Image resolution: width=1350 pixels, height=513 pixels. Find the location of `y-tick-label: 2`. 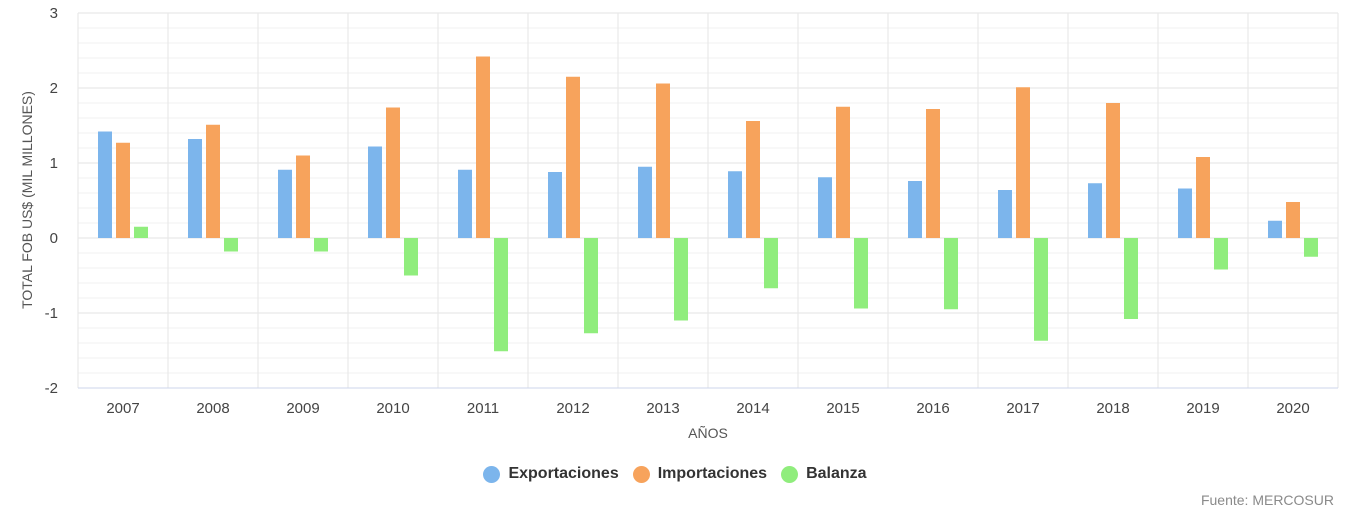

y-tick-label: 2 is located at coordinates (54, 88).